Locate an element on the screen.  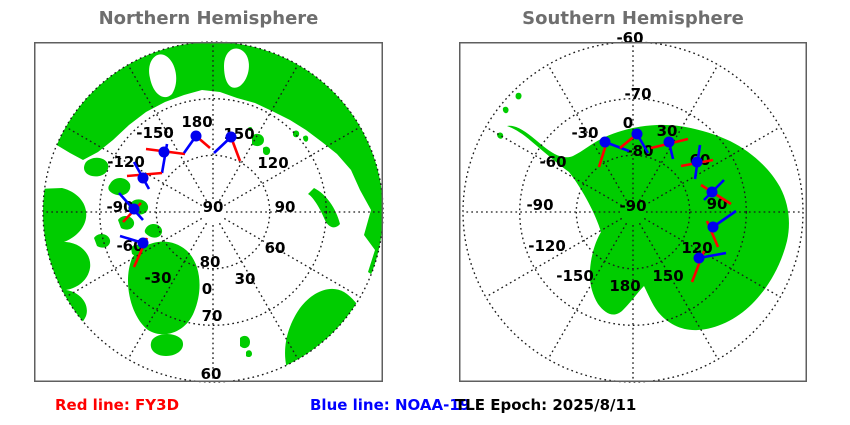
grid-label: 70 is located at coordinates (212, 316).